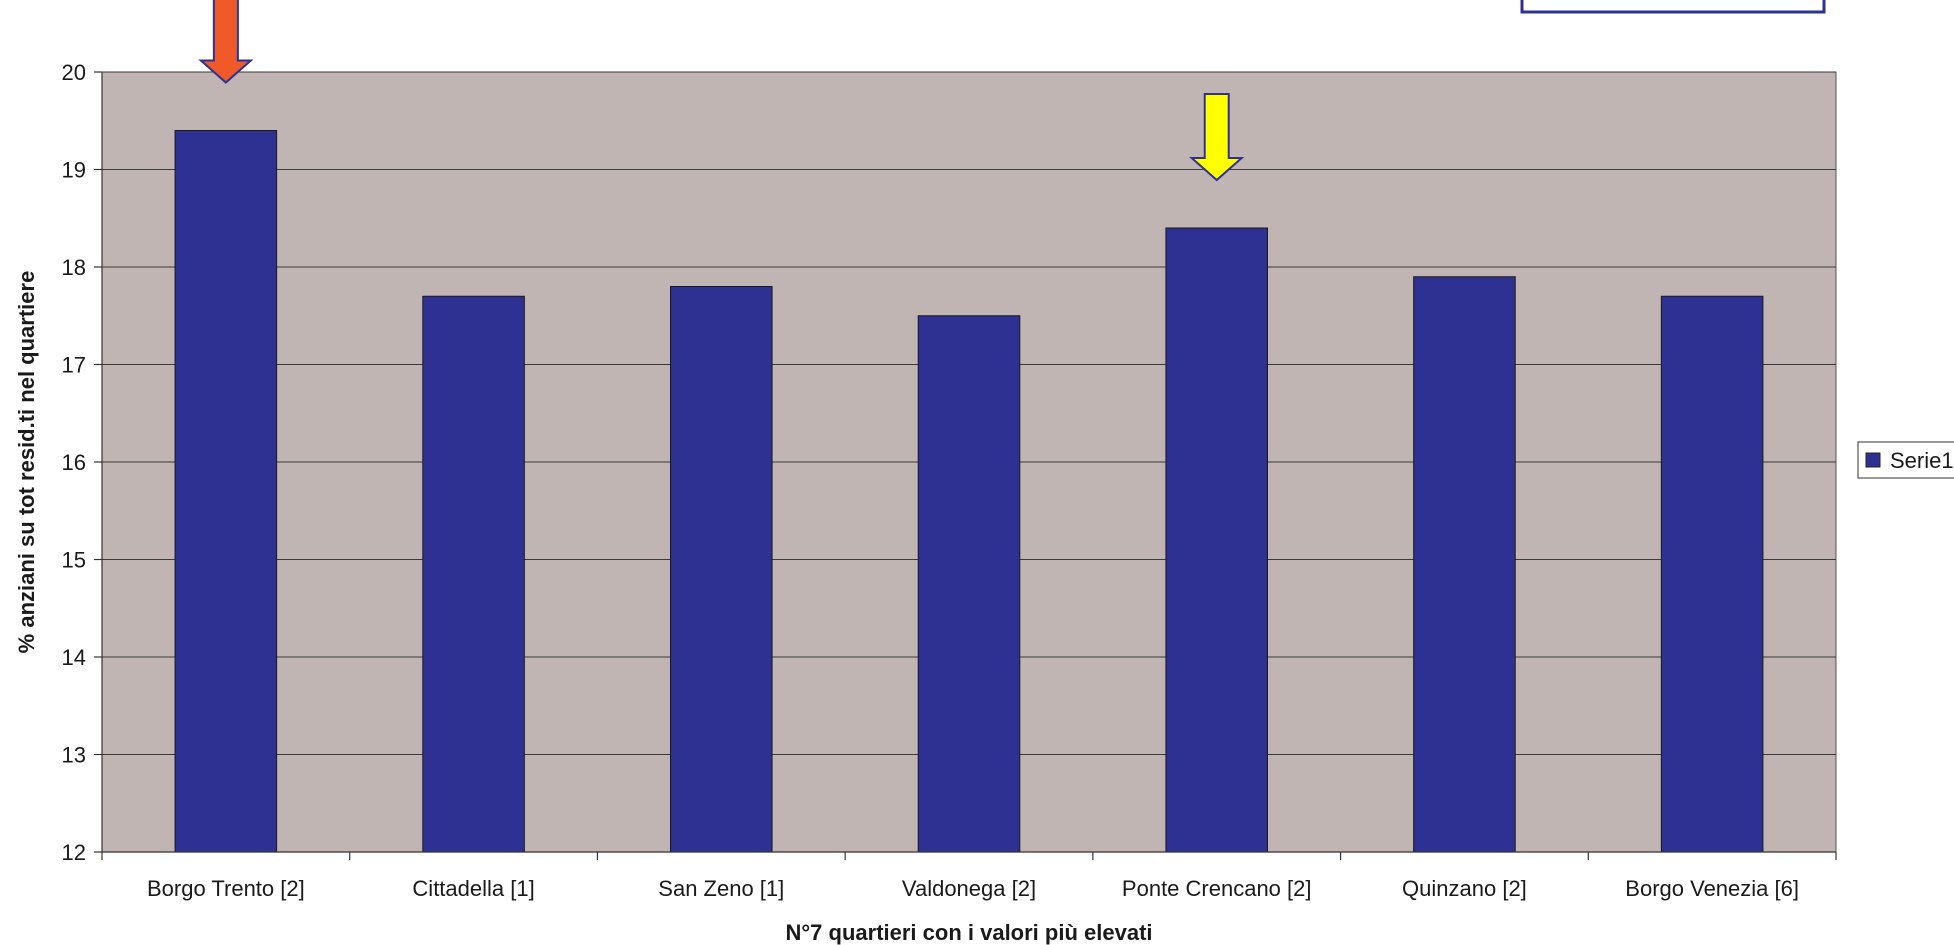 This screenshot has width=1954, height=945. I want to click on y-tick-label: 12, so click(74, 852).